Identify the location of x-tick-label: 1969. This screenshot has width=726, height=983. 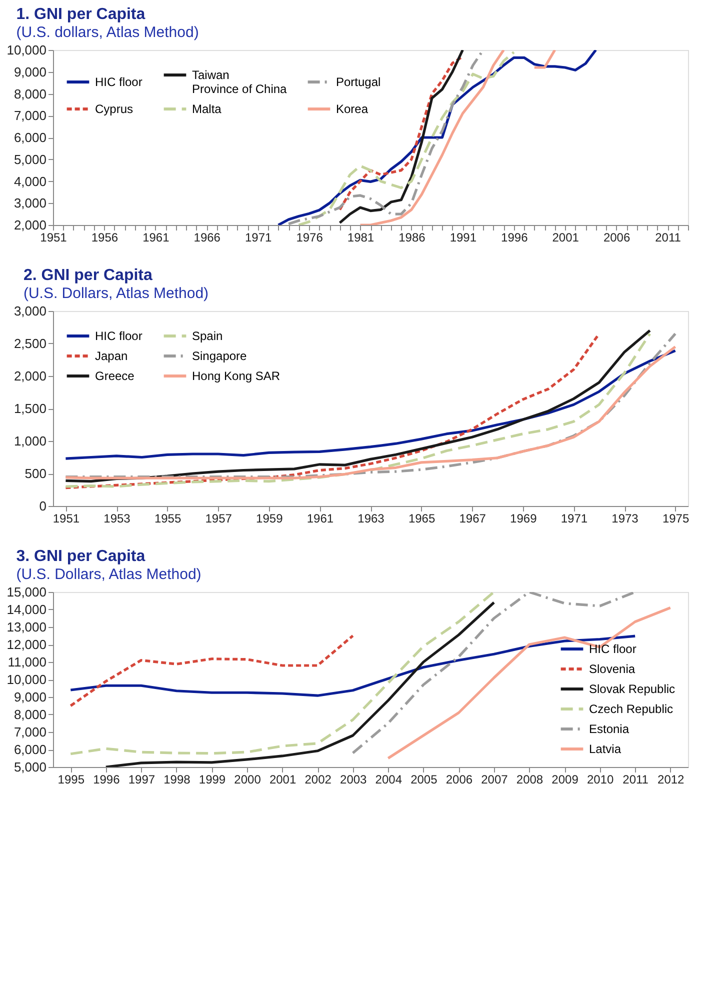
(524, 519).